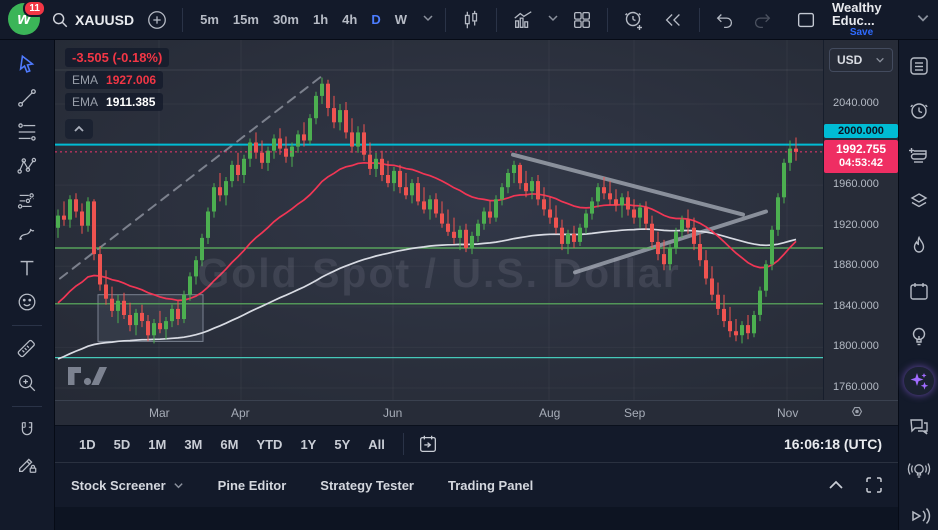 This screenshot has width=938, height=530. Describe the element at coordinates (92, 20) in the screenshot. I see `symbol-search-button: XAUUSD` at that location.